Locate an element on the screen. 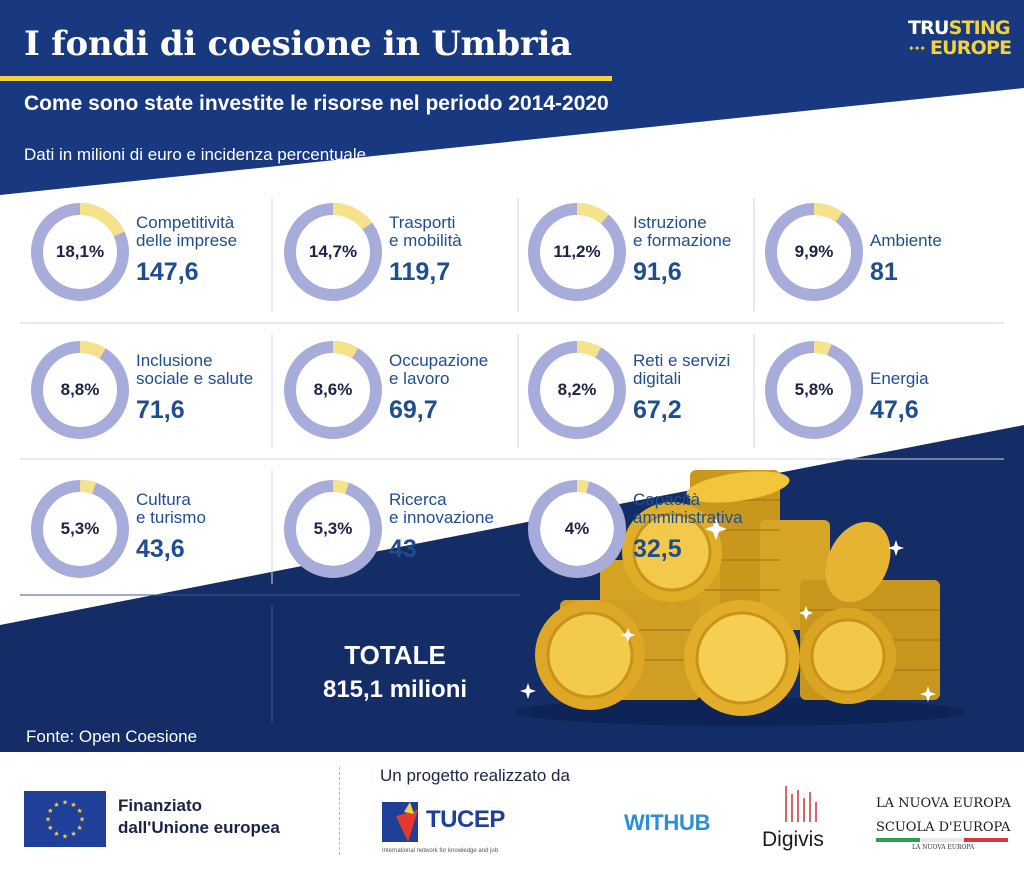  donut-chart: 11,2% is located at coordinates (577, 252).